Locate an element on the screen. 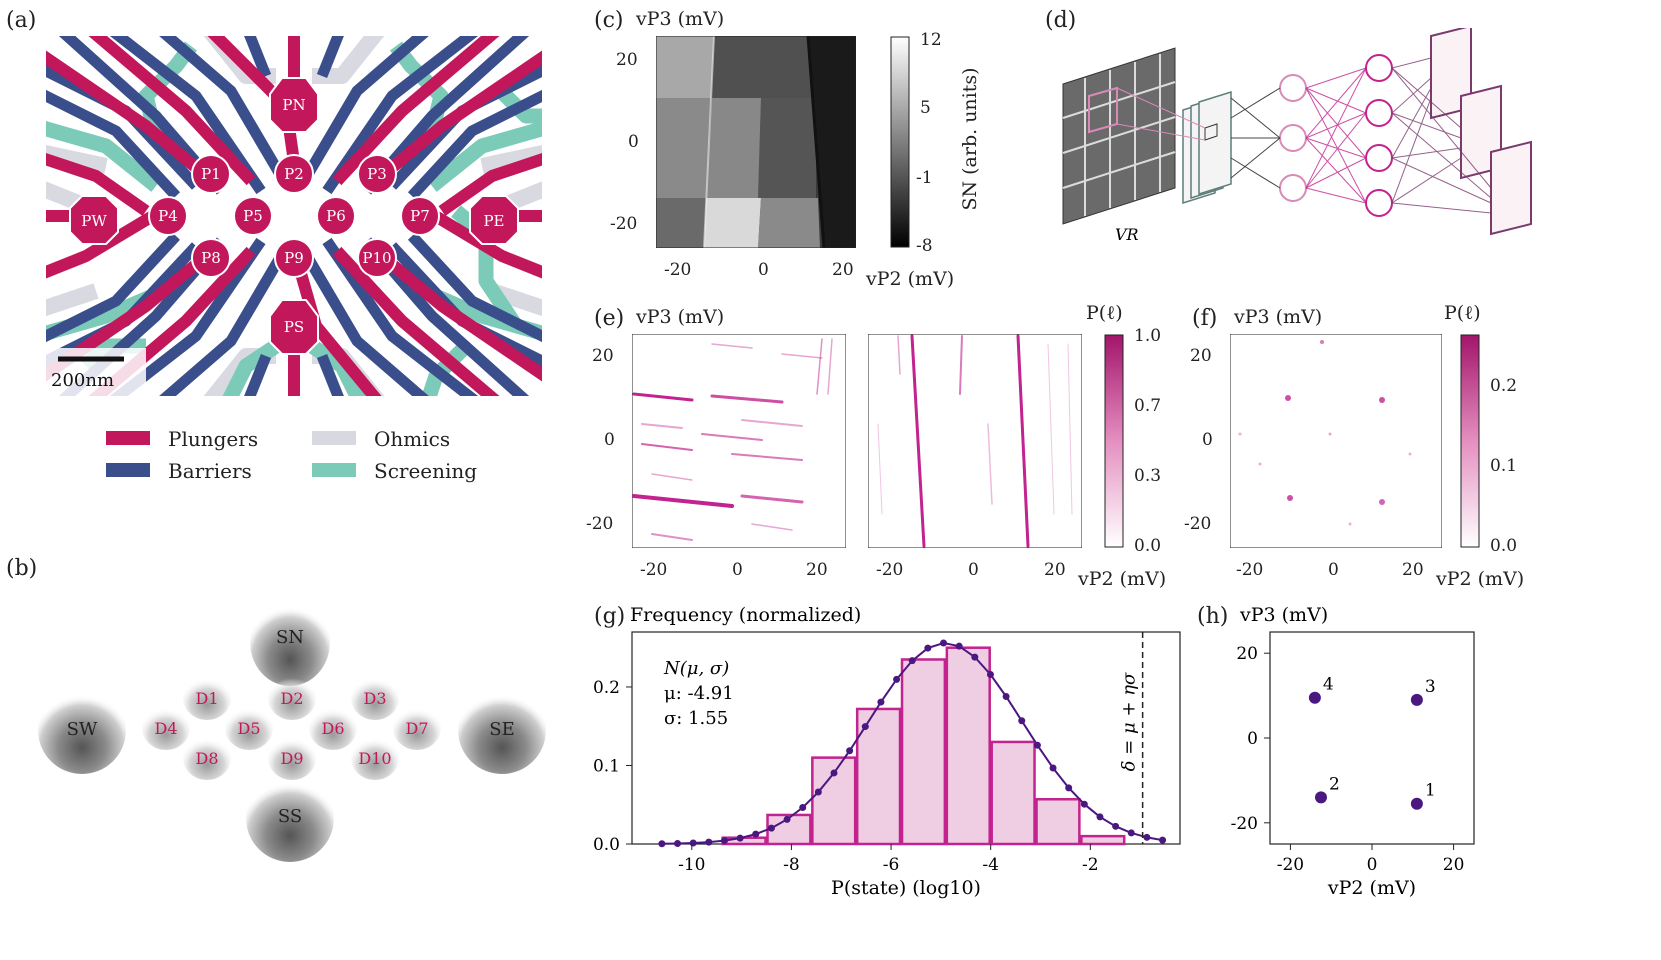  sensors is located at coordinates (292, 730).